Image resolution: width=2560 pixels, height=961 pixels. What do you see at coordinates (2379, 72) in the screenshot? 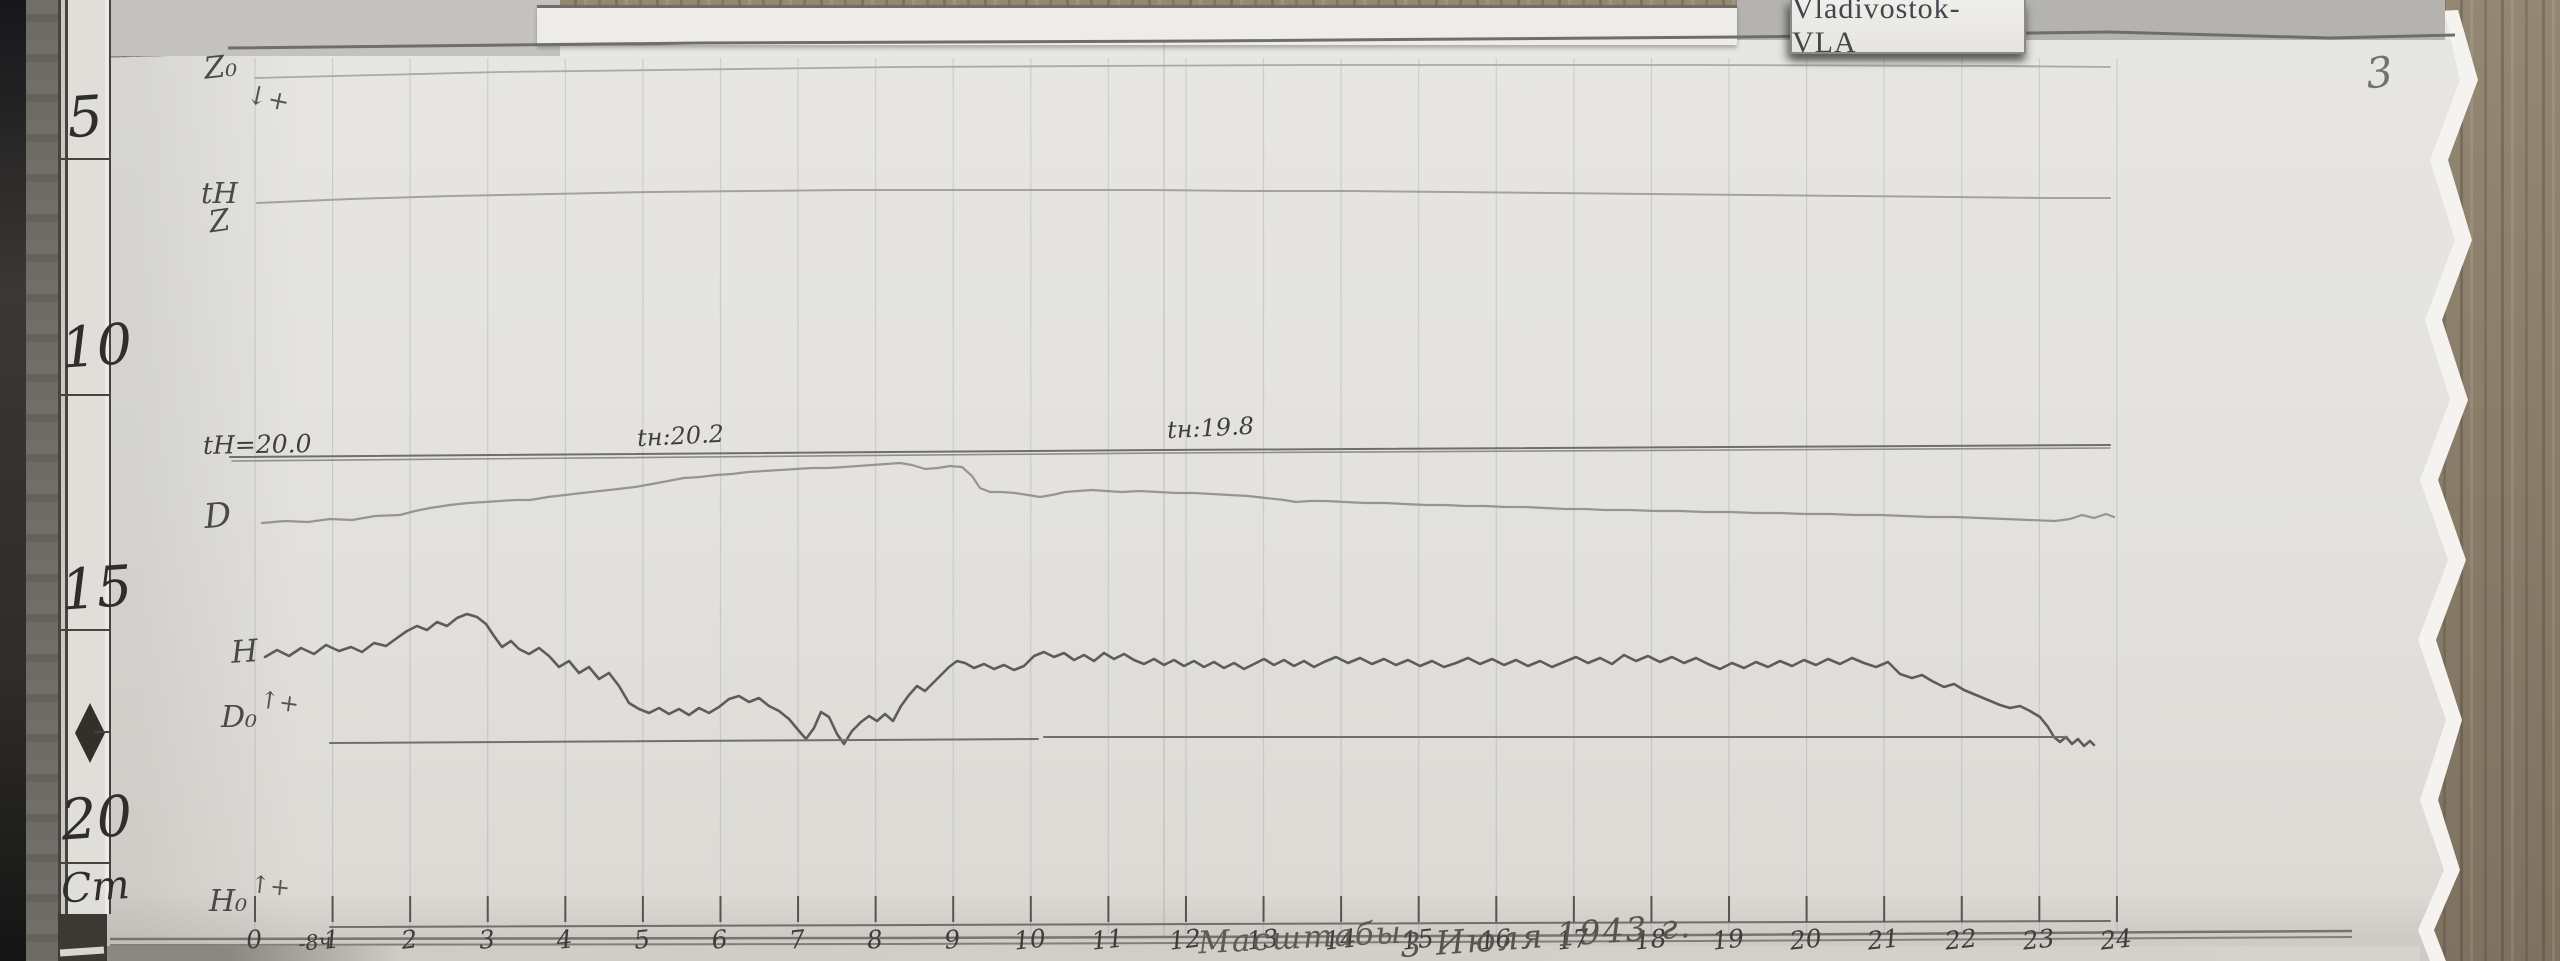
I see `page-number: 3` at bounding box center [2379, 72].